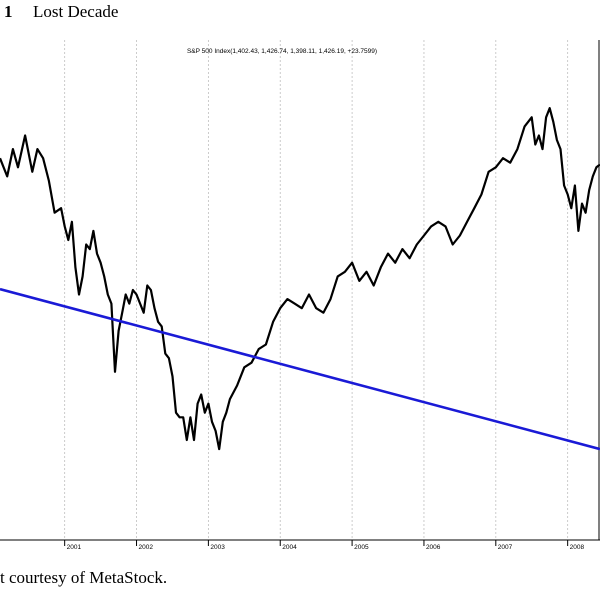 The width and height of the screenshot is (600, 600). What do you see at coordinates (217, 547) in the screenshot?
I see `x-tick-label: 2003` at bounding box center [217, 547].